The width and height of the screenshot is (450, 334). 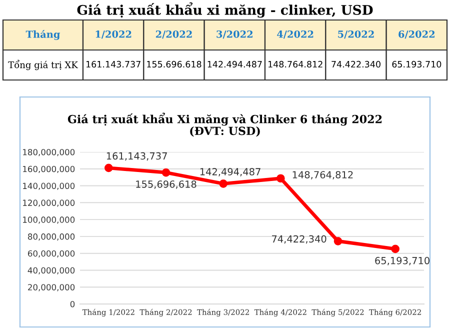 What do you see at coordinates (49, 203) in the screenshot?
I see `y-tick-label: 120,000,000` at bounding box center [49, 203].